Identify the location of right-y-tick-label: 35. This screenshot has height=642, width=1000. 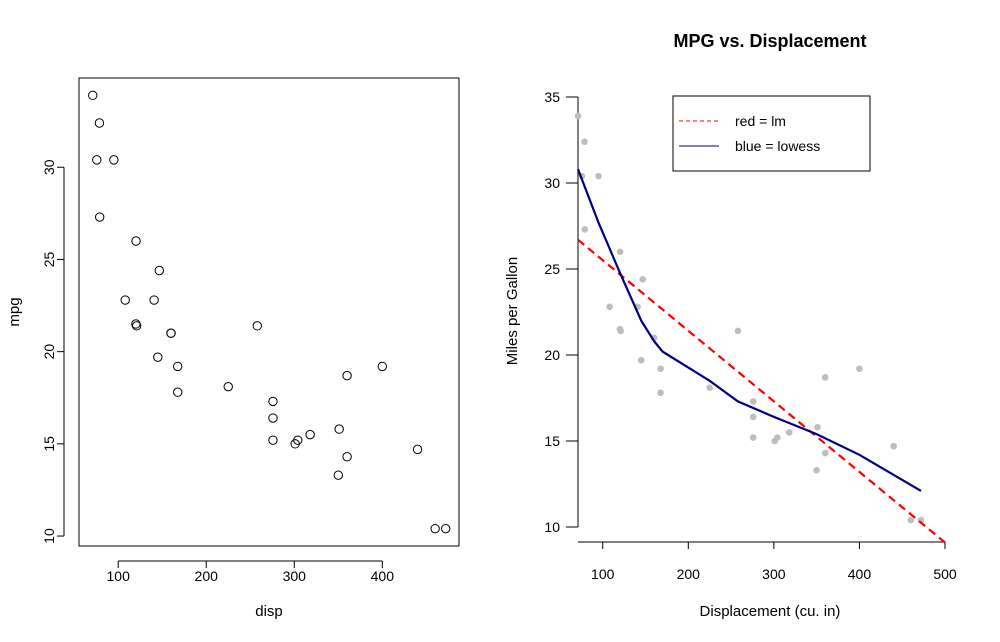
(552, 97).